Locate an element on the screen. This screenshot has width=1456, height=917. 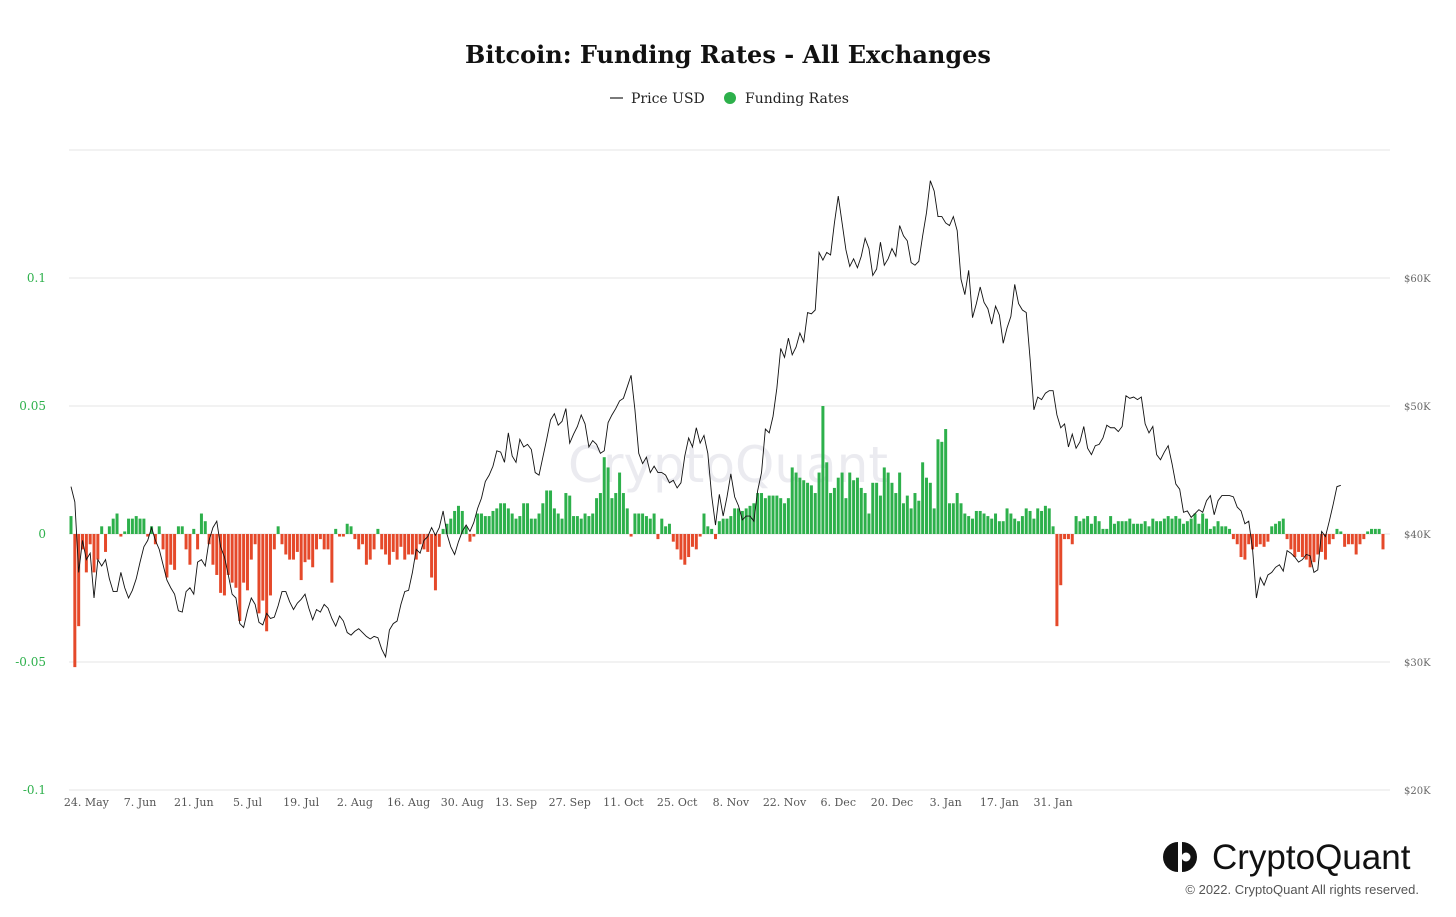
x-tick-label: 3. Jan is located at coordinates (946, 802).